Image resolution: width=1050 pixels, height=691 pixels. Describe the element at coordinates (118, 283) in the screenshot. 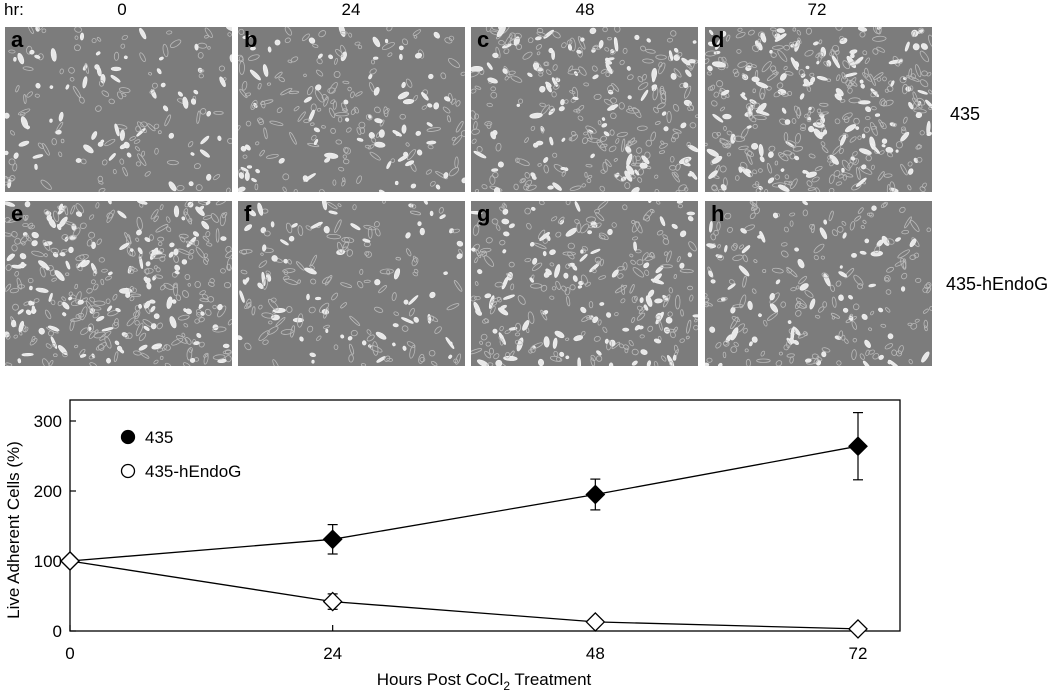

I see `micrograph-panel-e: e` at that location.